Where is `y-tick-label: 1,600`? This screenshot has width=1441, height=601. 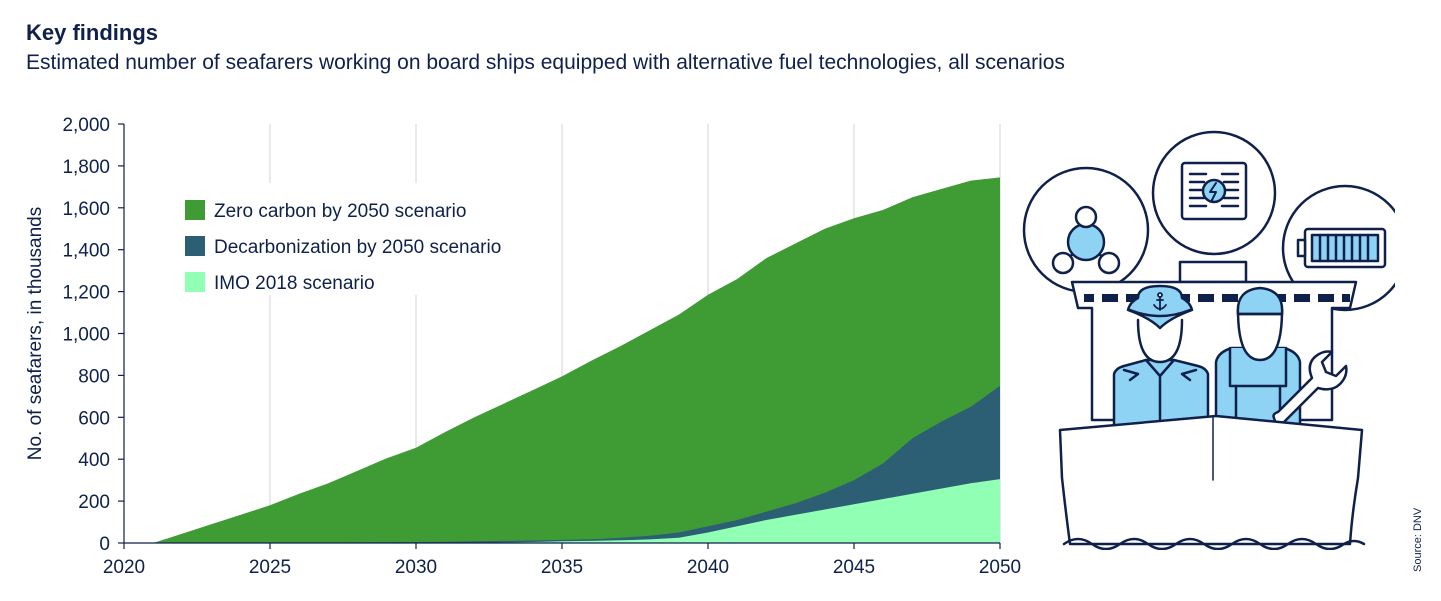
y-tick-label: 1,600 is located at coordinates (86, 209).